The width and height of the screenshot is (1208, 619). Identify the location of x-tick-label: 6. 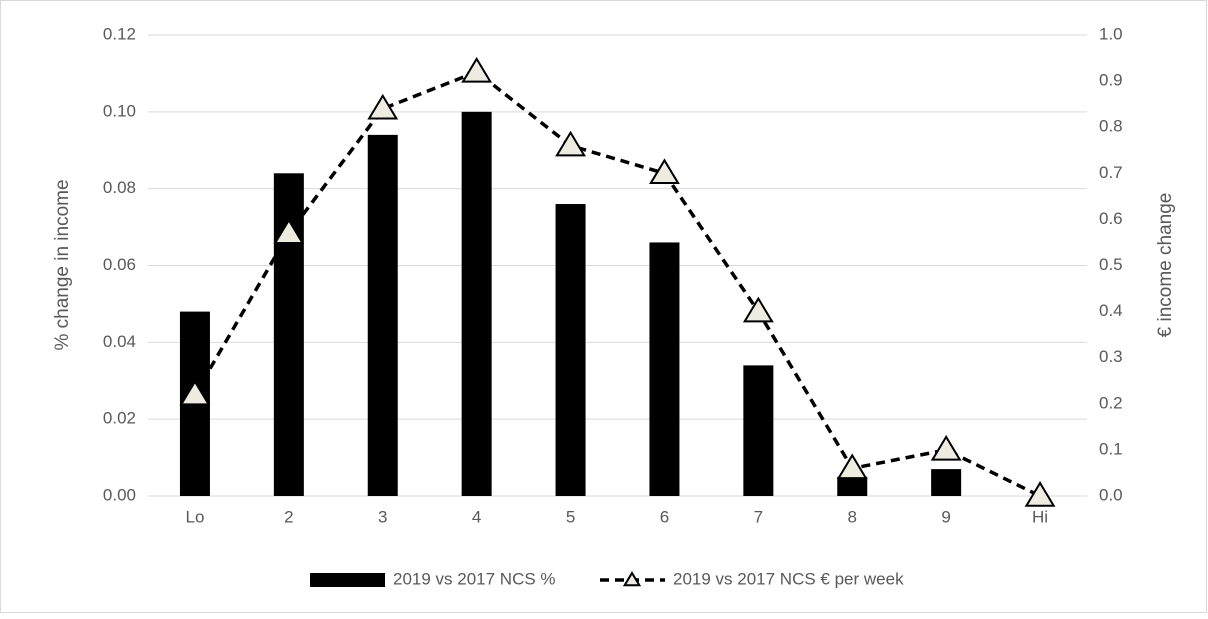
(664, 516).